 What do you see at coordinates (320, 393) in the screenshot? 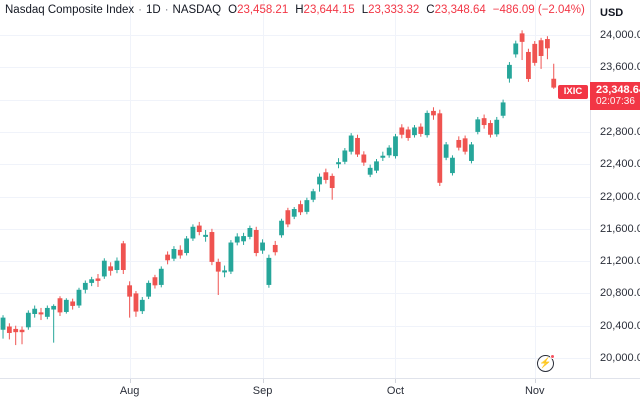
I see `time-axis: Aug Sep Oct Nov` at bounding box center [320, 393].